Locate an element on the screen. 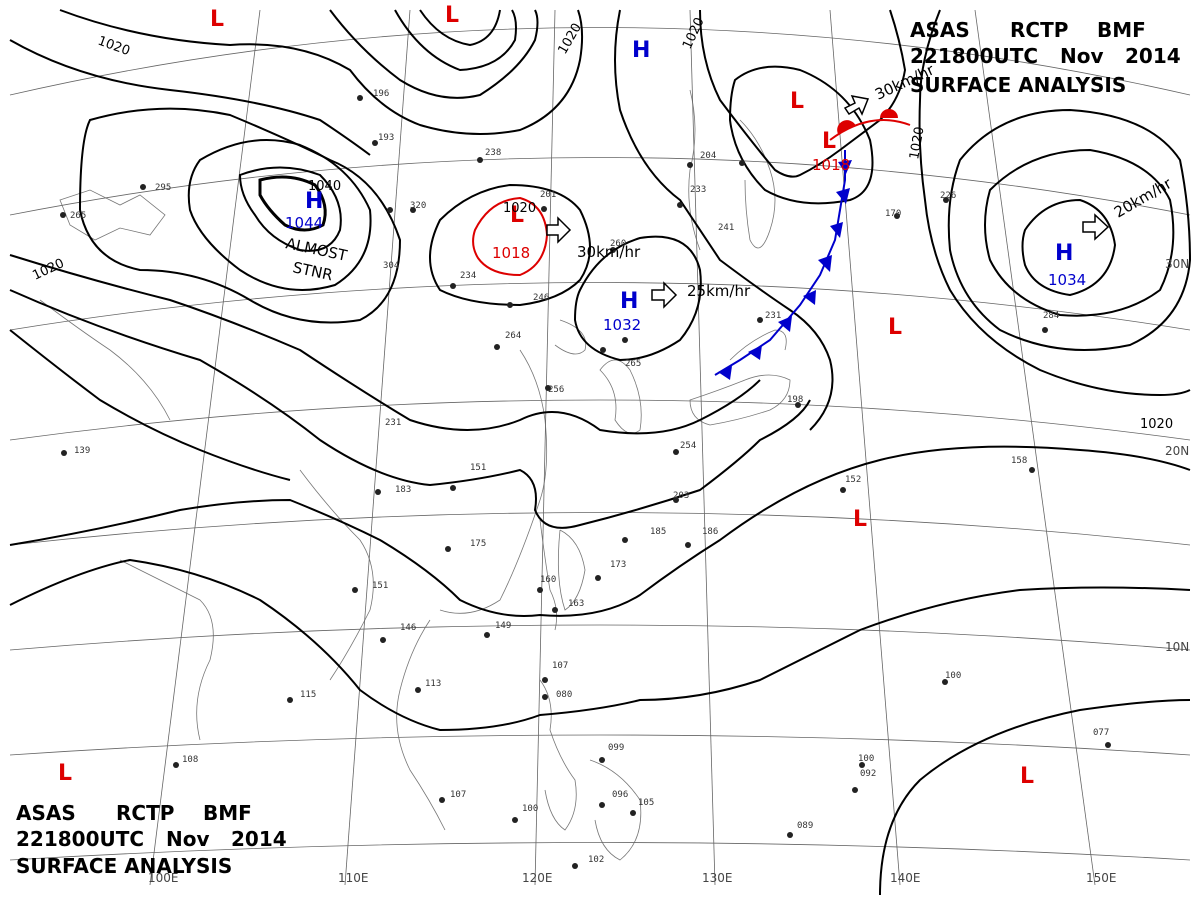 The image size is (1200, 899). station-pressure: 139 is located at coordinates (82, 451).